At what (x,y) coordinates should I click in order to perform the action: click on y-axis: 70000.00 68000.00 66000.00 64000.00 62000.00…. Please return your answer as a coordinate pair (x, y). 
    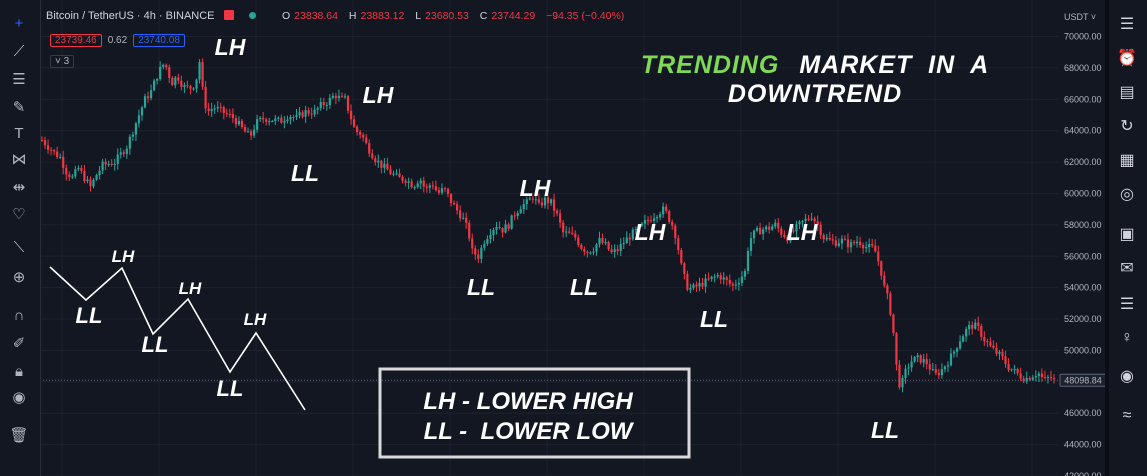
    Looking at the image, I should click on (1083, 254).